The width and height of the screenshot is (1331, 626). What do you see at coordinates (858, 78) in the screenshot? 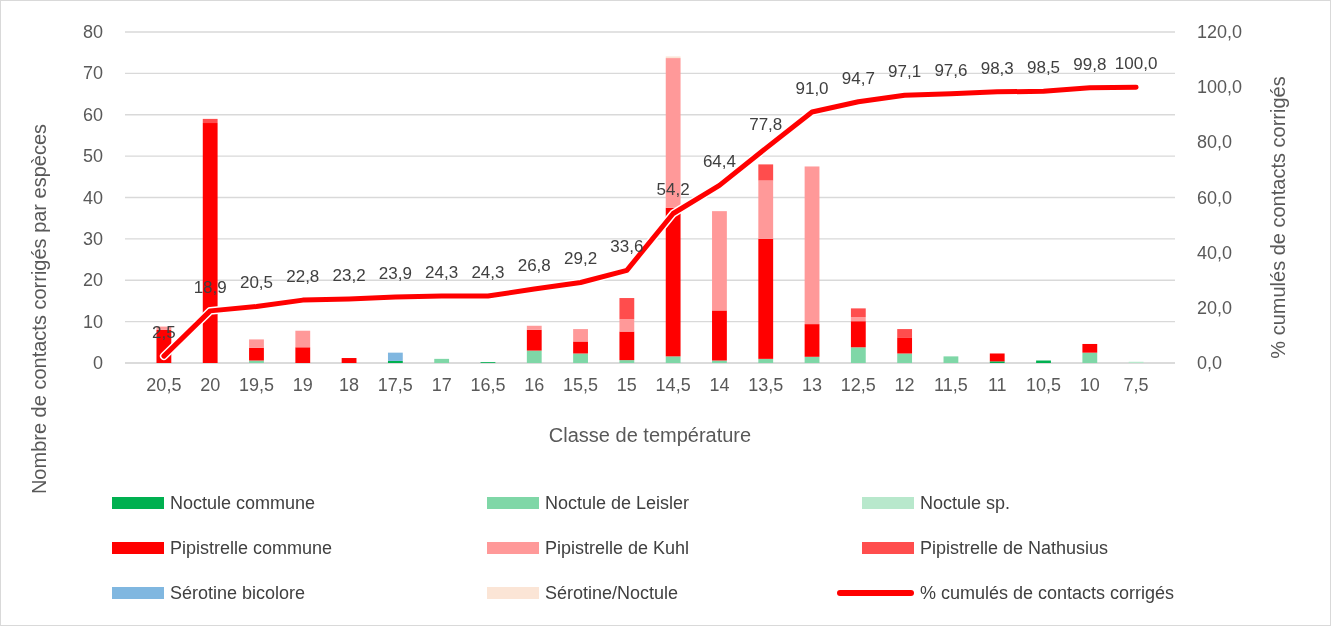
I see `data-label: 94,7` at bounding box center [858, 78].